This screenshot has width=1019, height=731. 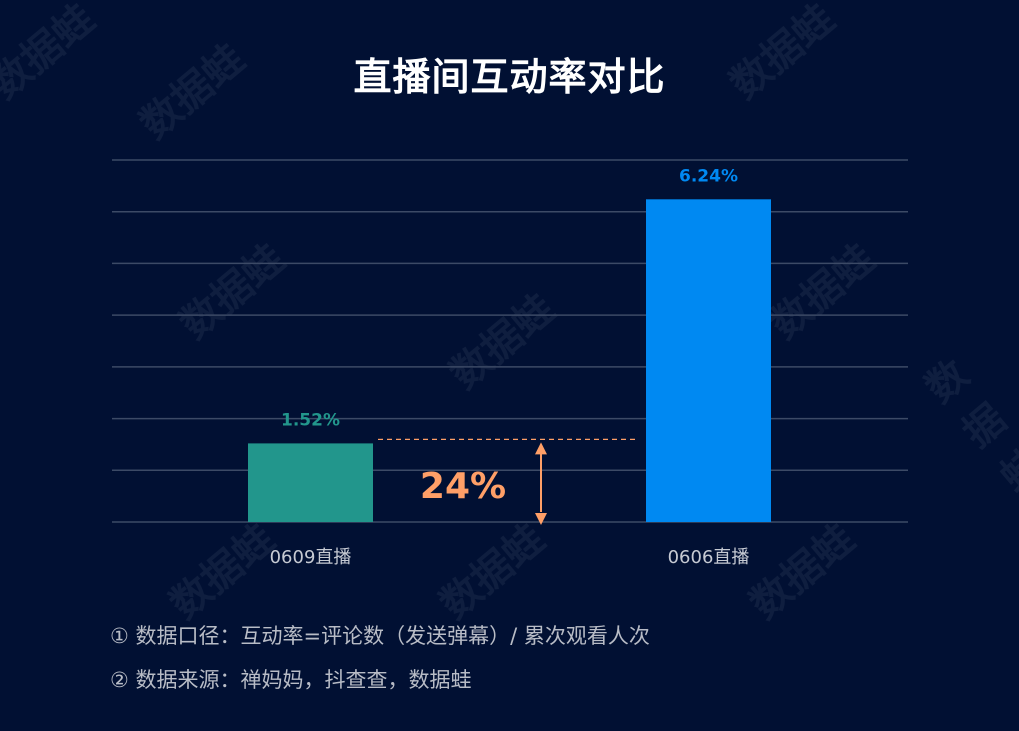 What do you see at coordinates (708, 176) in the screenshot?
I see `data-label: 6.24%` at bounding box center [708, 176].